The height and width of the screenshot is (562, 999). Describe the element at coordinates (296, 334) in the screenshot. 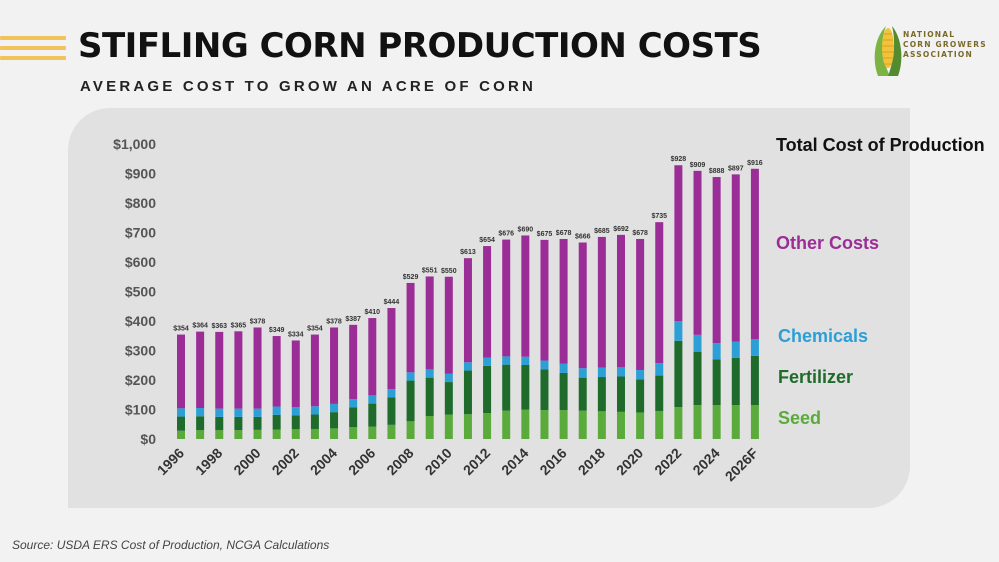

I see `bar-total-label: $334` at that location.